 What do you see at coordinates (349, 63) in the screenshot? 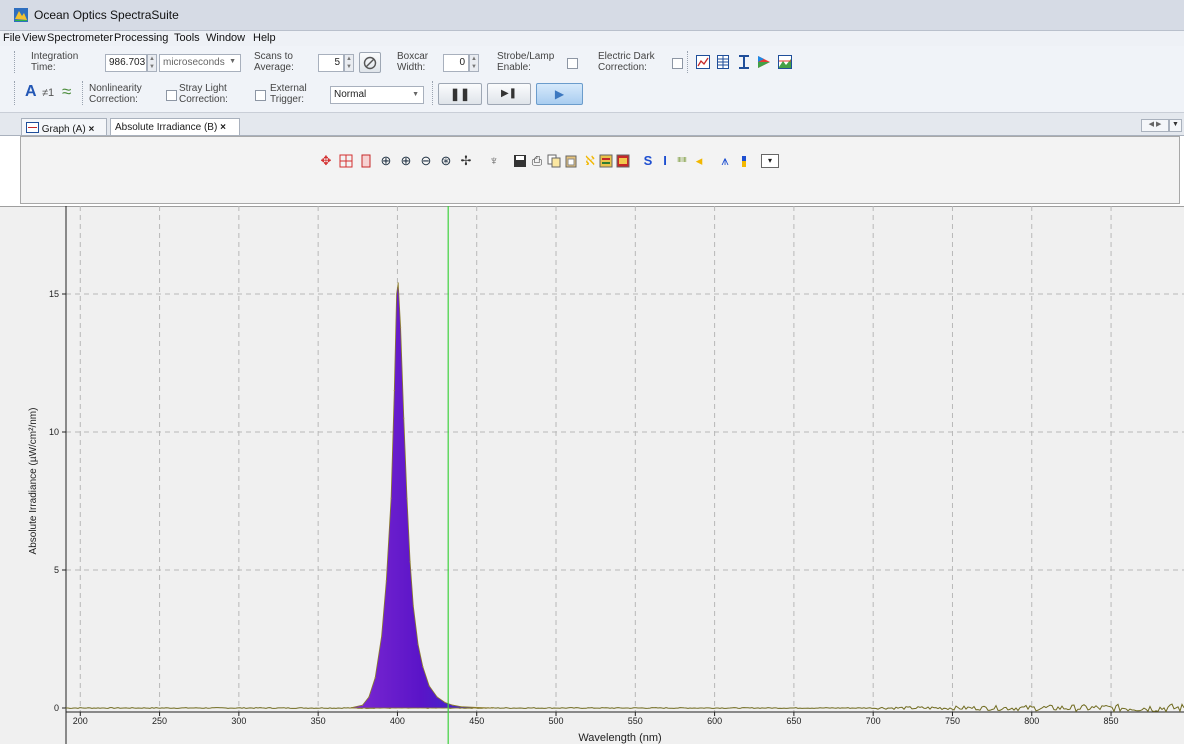
I see `scans-stepper: ▲ ▼` at bounding box center [349, 63].